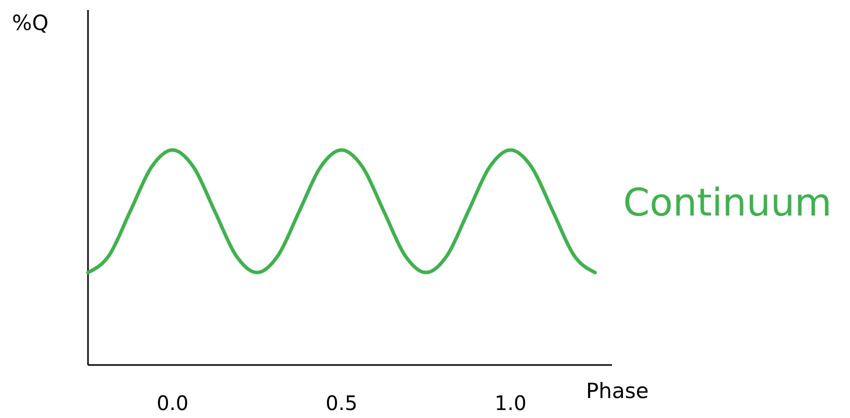 The image size is (850, 418). I want to click on x-tick-label: 0.0, so click(172, 403).